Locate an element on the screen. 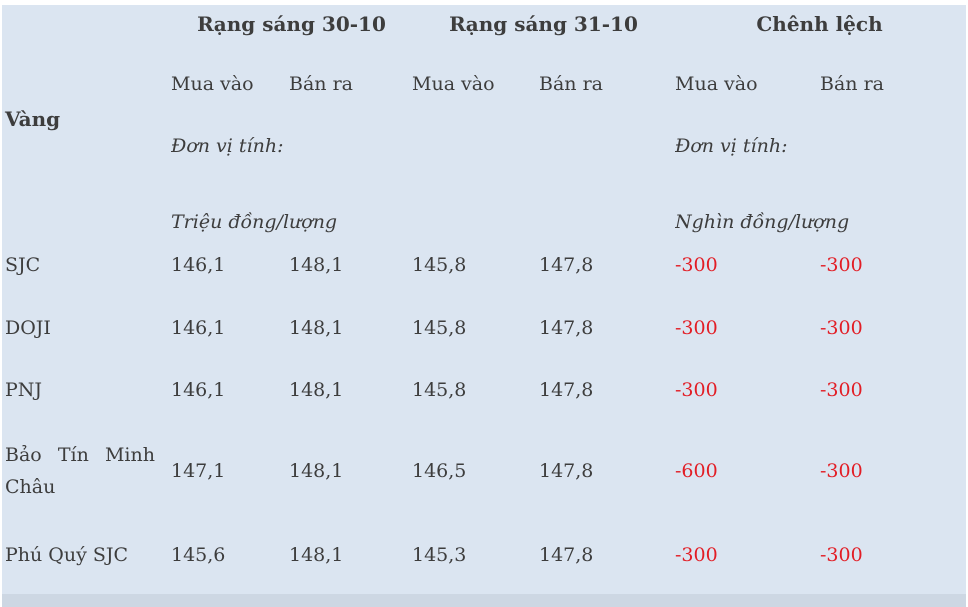  next-row-divider-strip is located at coordinates (484, 600).